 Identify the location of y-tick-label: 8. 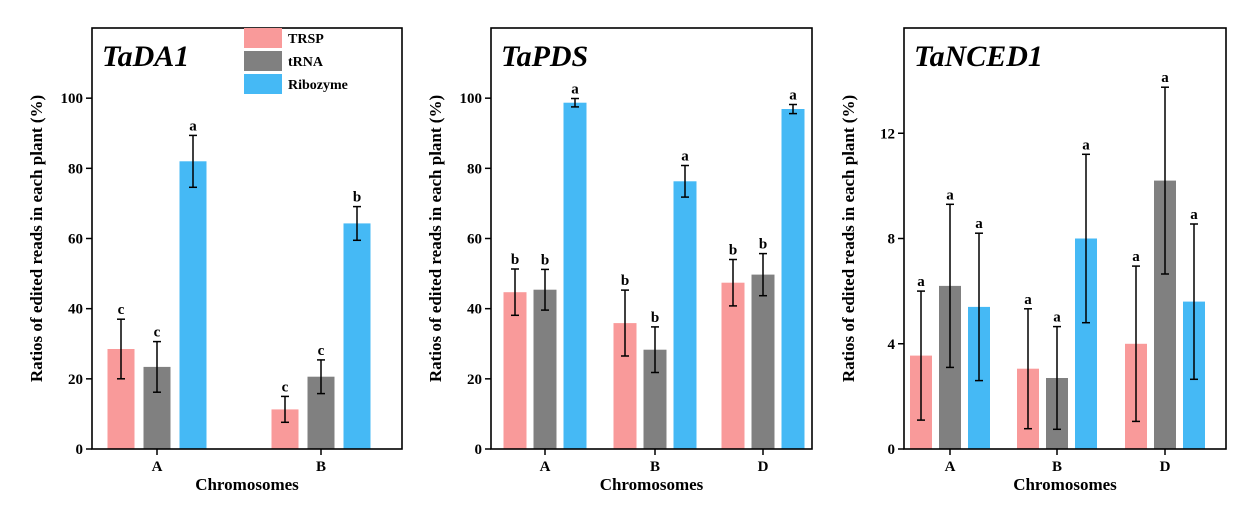
(892, 240).